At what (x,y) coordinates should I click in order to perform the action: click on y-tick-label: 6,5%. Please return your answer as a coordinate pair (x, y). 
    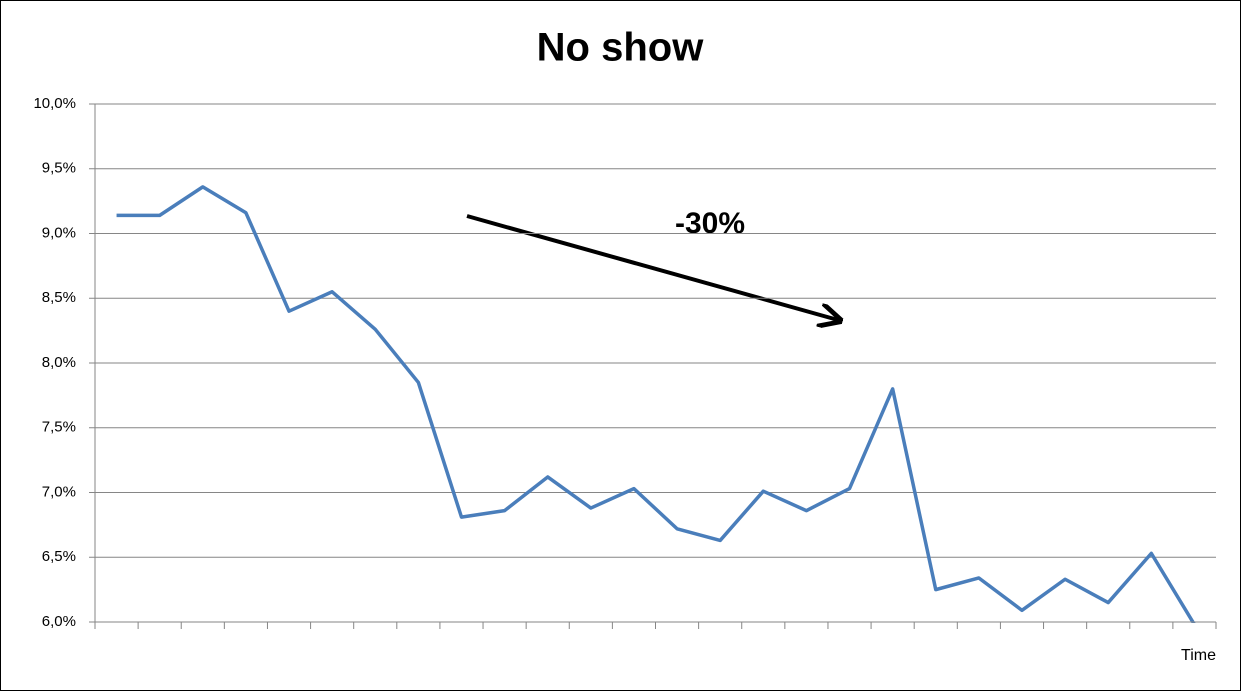
    Looking at the image, I should click on (59, 556).